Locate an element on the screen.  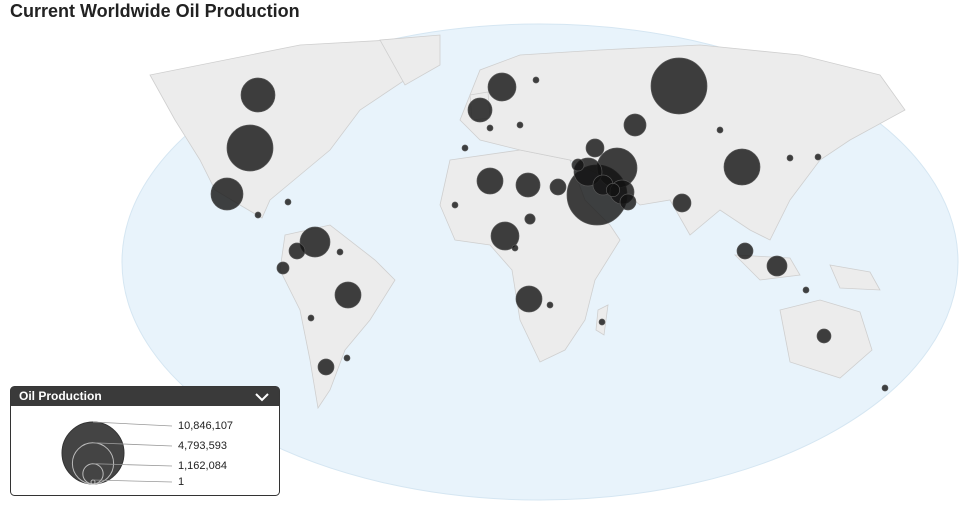
legend-bubble is located at coordinates (93, 453).